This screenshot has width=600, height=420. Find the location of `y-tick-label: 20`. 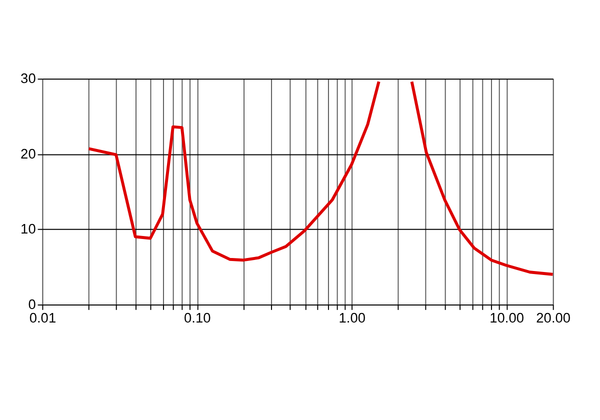

y-tick-label: 20 is located at coordinates (28, 154).